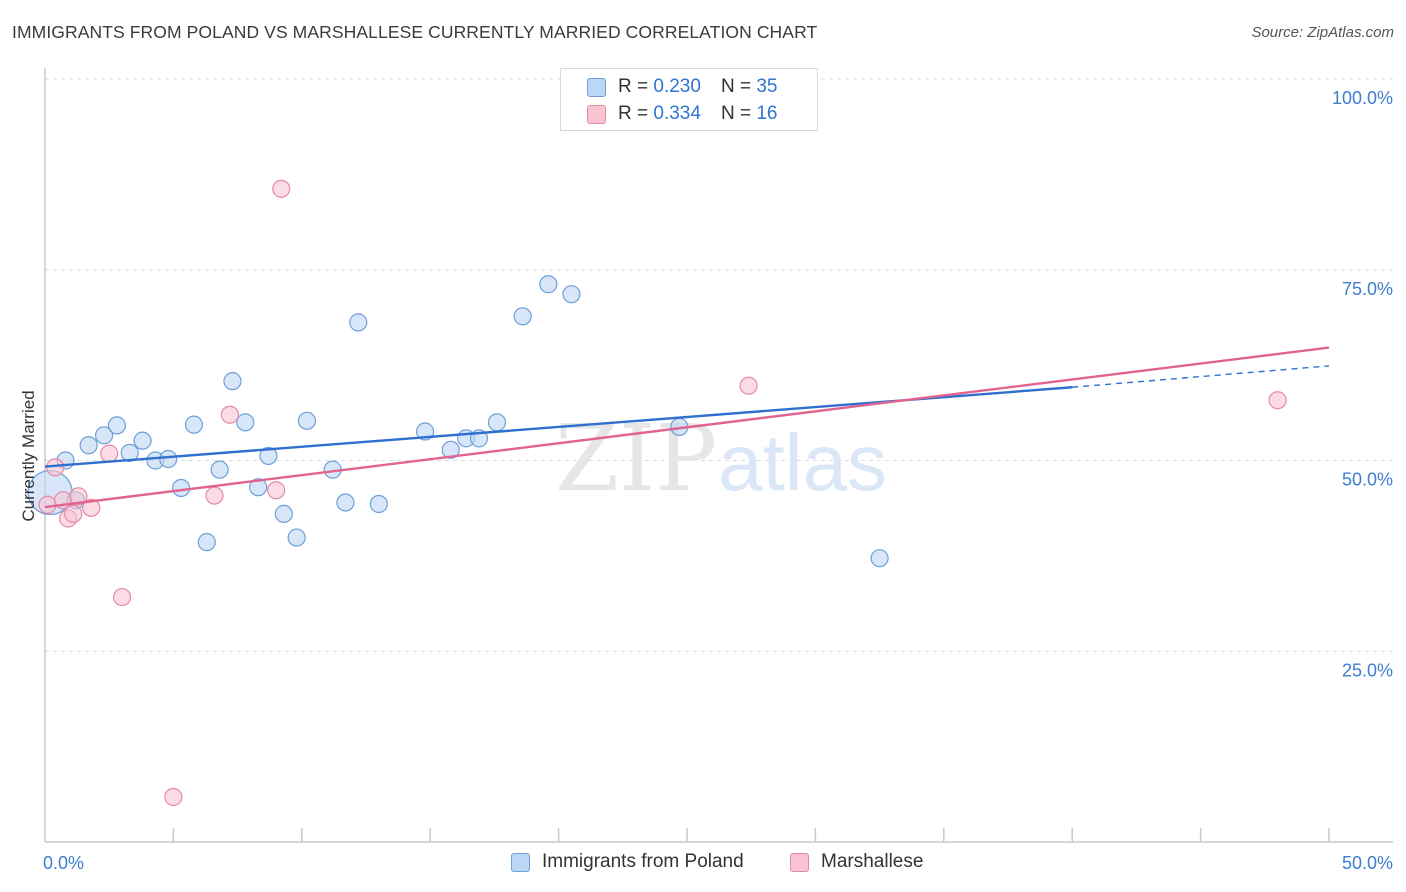 This screenshot has height=892, width=1406. Describe the element at coordinates (872, 861) in the screenshot. I see `series-name-marshallese: Marshallese` at that location.